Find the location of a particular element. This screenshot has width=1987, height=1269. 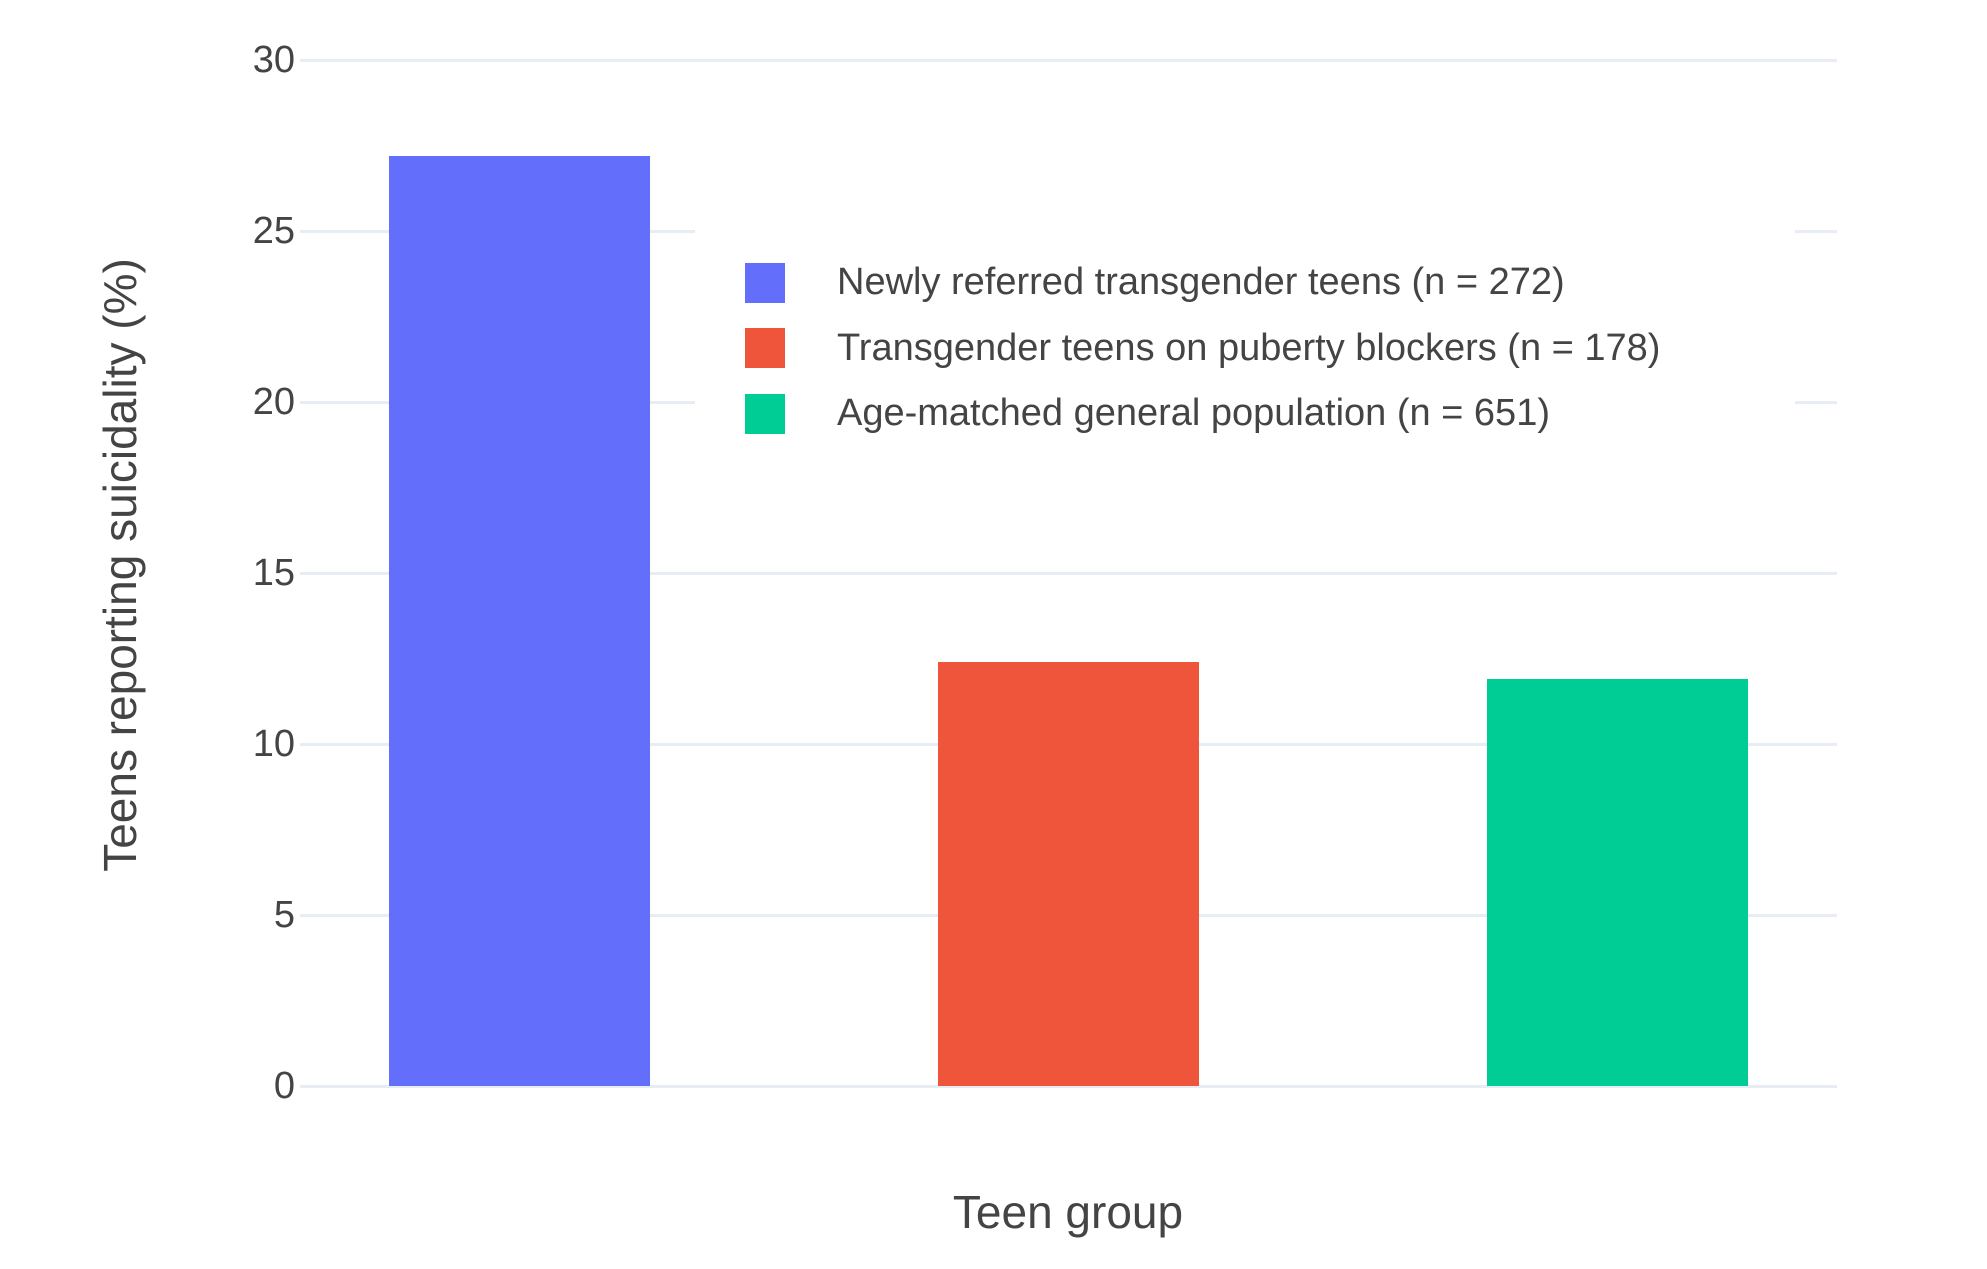

x-axis-title: Teen group is located at coordinates (1068, 1212).